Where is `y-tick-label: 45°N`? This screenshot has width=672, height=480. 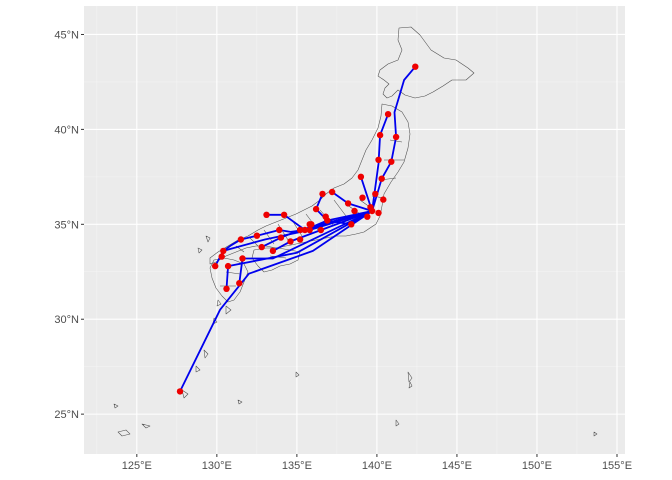 y-tick-label: 45°N is located at coordinates (66, 35).